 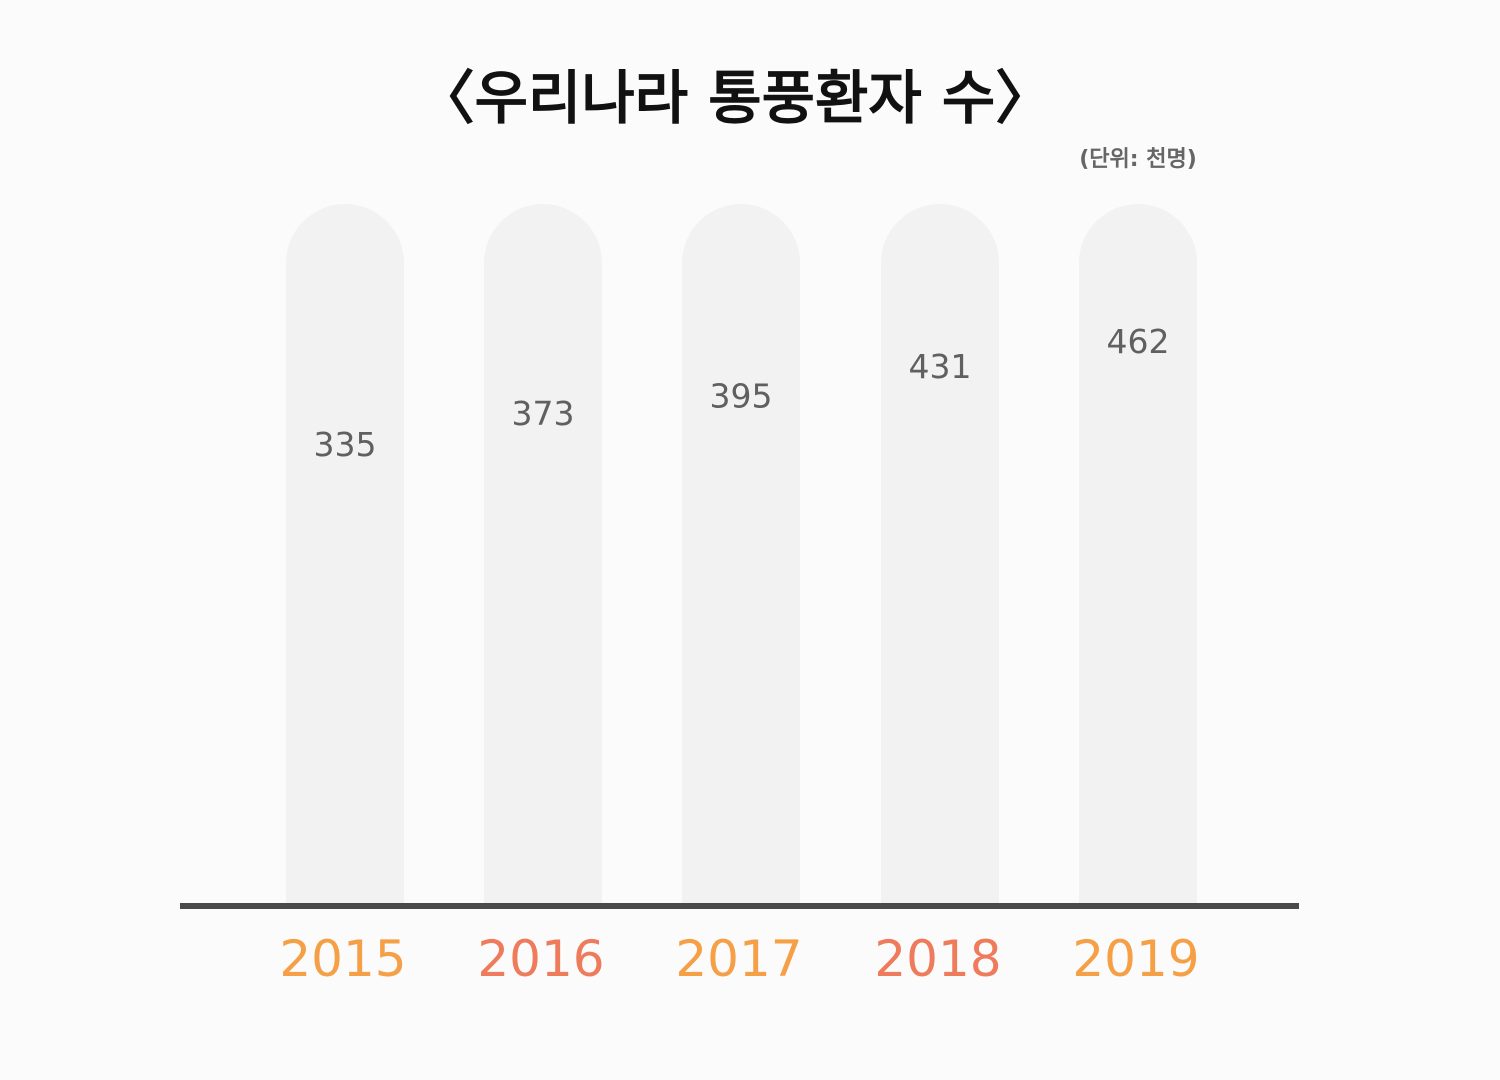 What do you see at coordinates (345, 444) in the screenshot?
I see `value-label-2015: 335` at bounding box center [345, 444].